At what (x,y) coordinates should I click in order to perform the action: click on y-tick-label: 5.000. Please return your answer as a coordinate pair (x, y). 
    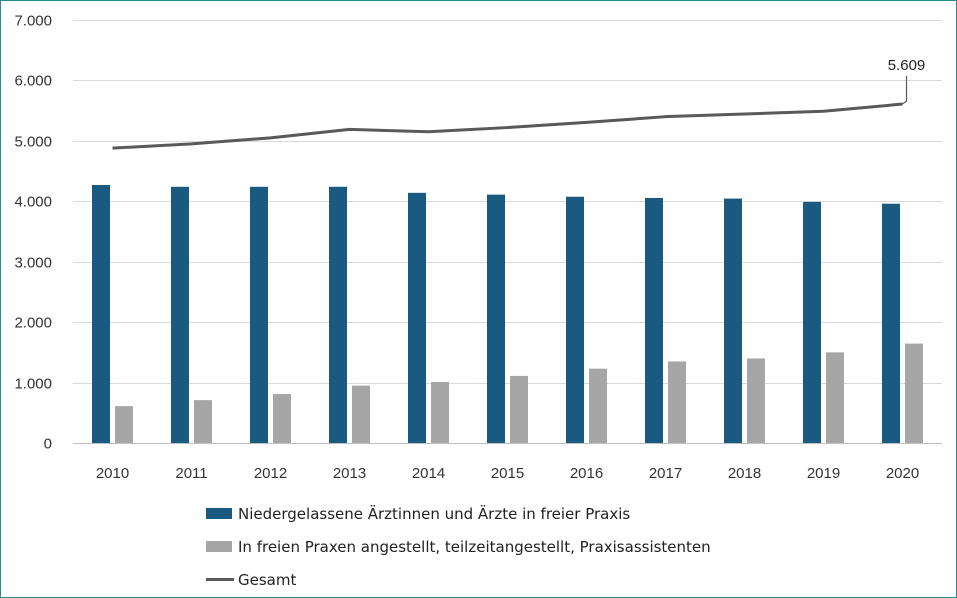
    Looking at the image, I should click on (33, 142).